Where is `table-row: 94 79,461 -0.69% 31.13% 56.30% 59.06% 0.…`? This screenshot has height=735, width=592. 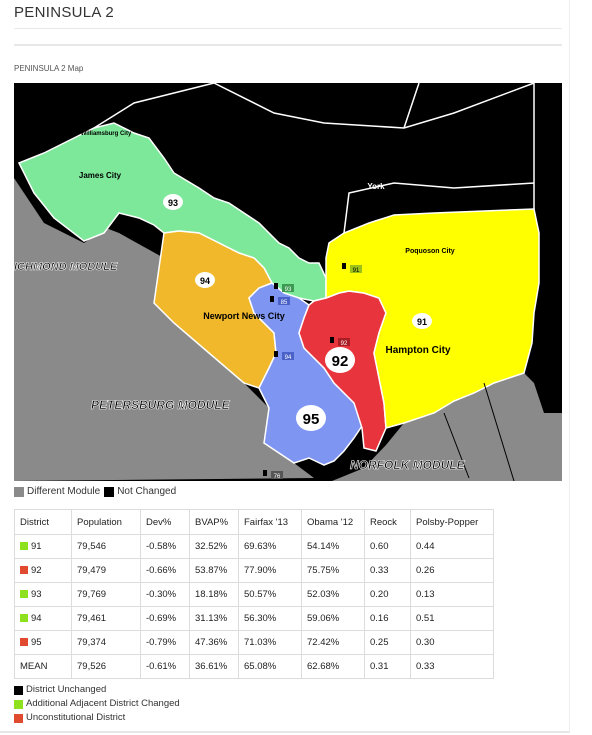
table-row: 94 79,461 -0.69% 31.13% 56.30% 59.06% 0.… is located at coordinates (254, 618).